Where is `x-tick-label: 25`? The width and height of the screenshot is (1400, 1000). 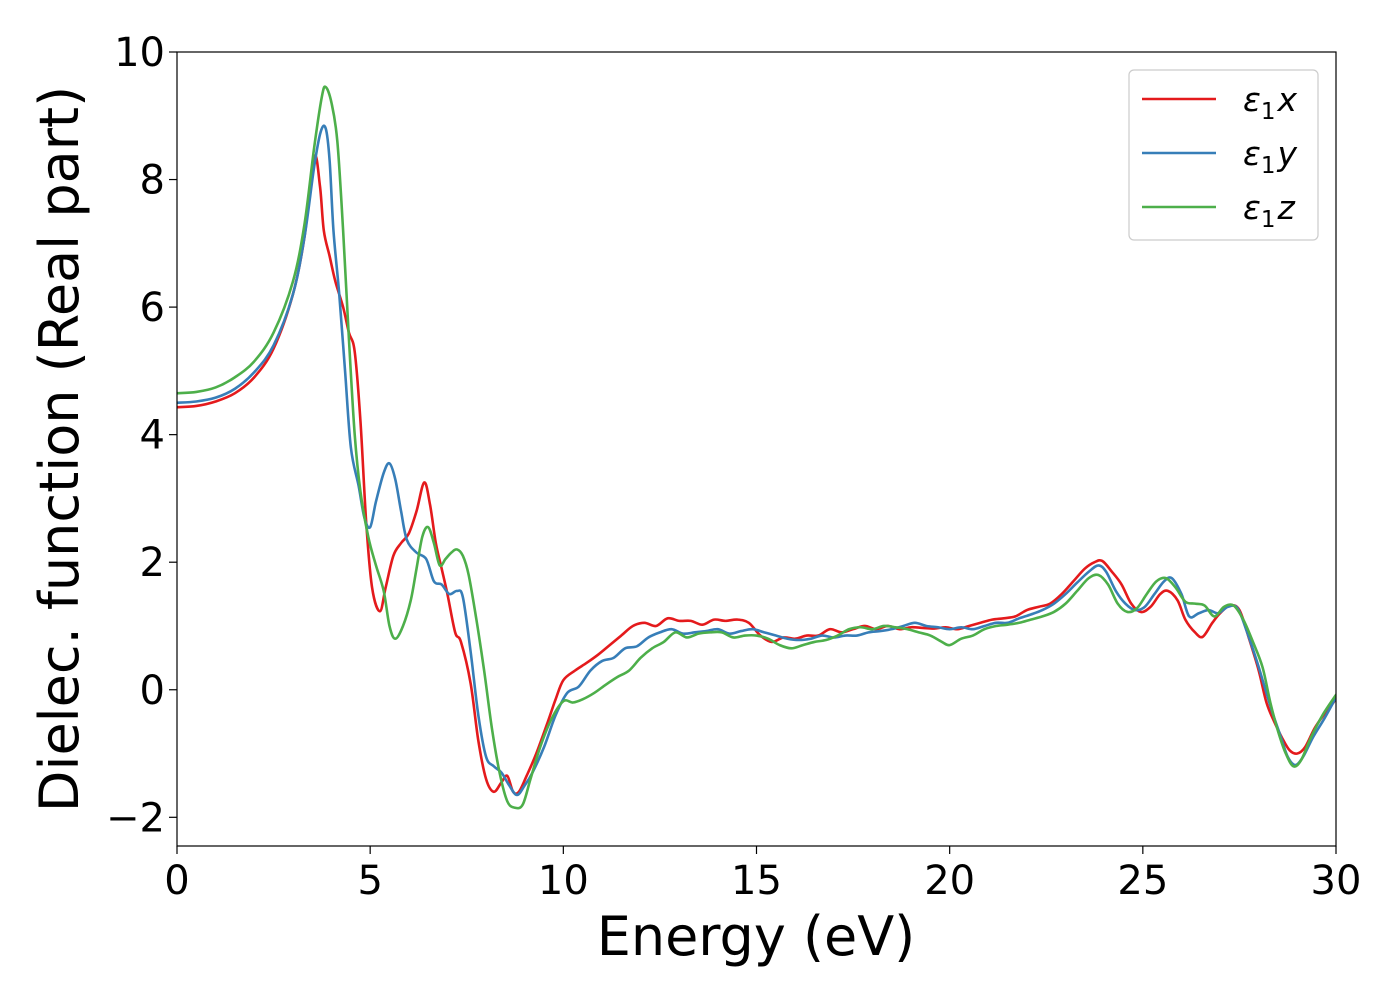
x-tick-label: 25 is located at coordinates (1142, 881).